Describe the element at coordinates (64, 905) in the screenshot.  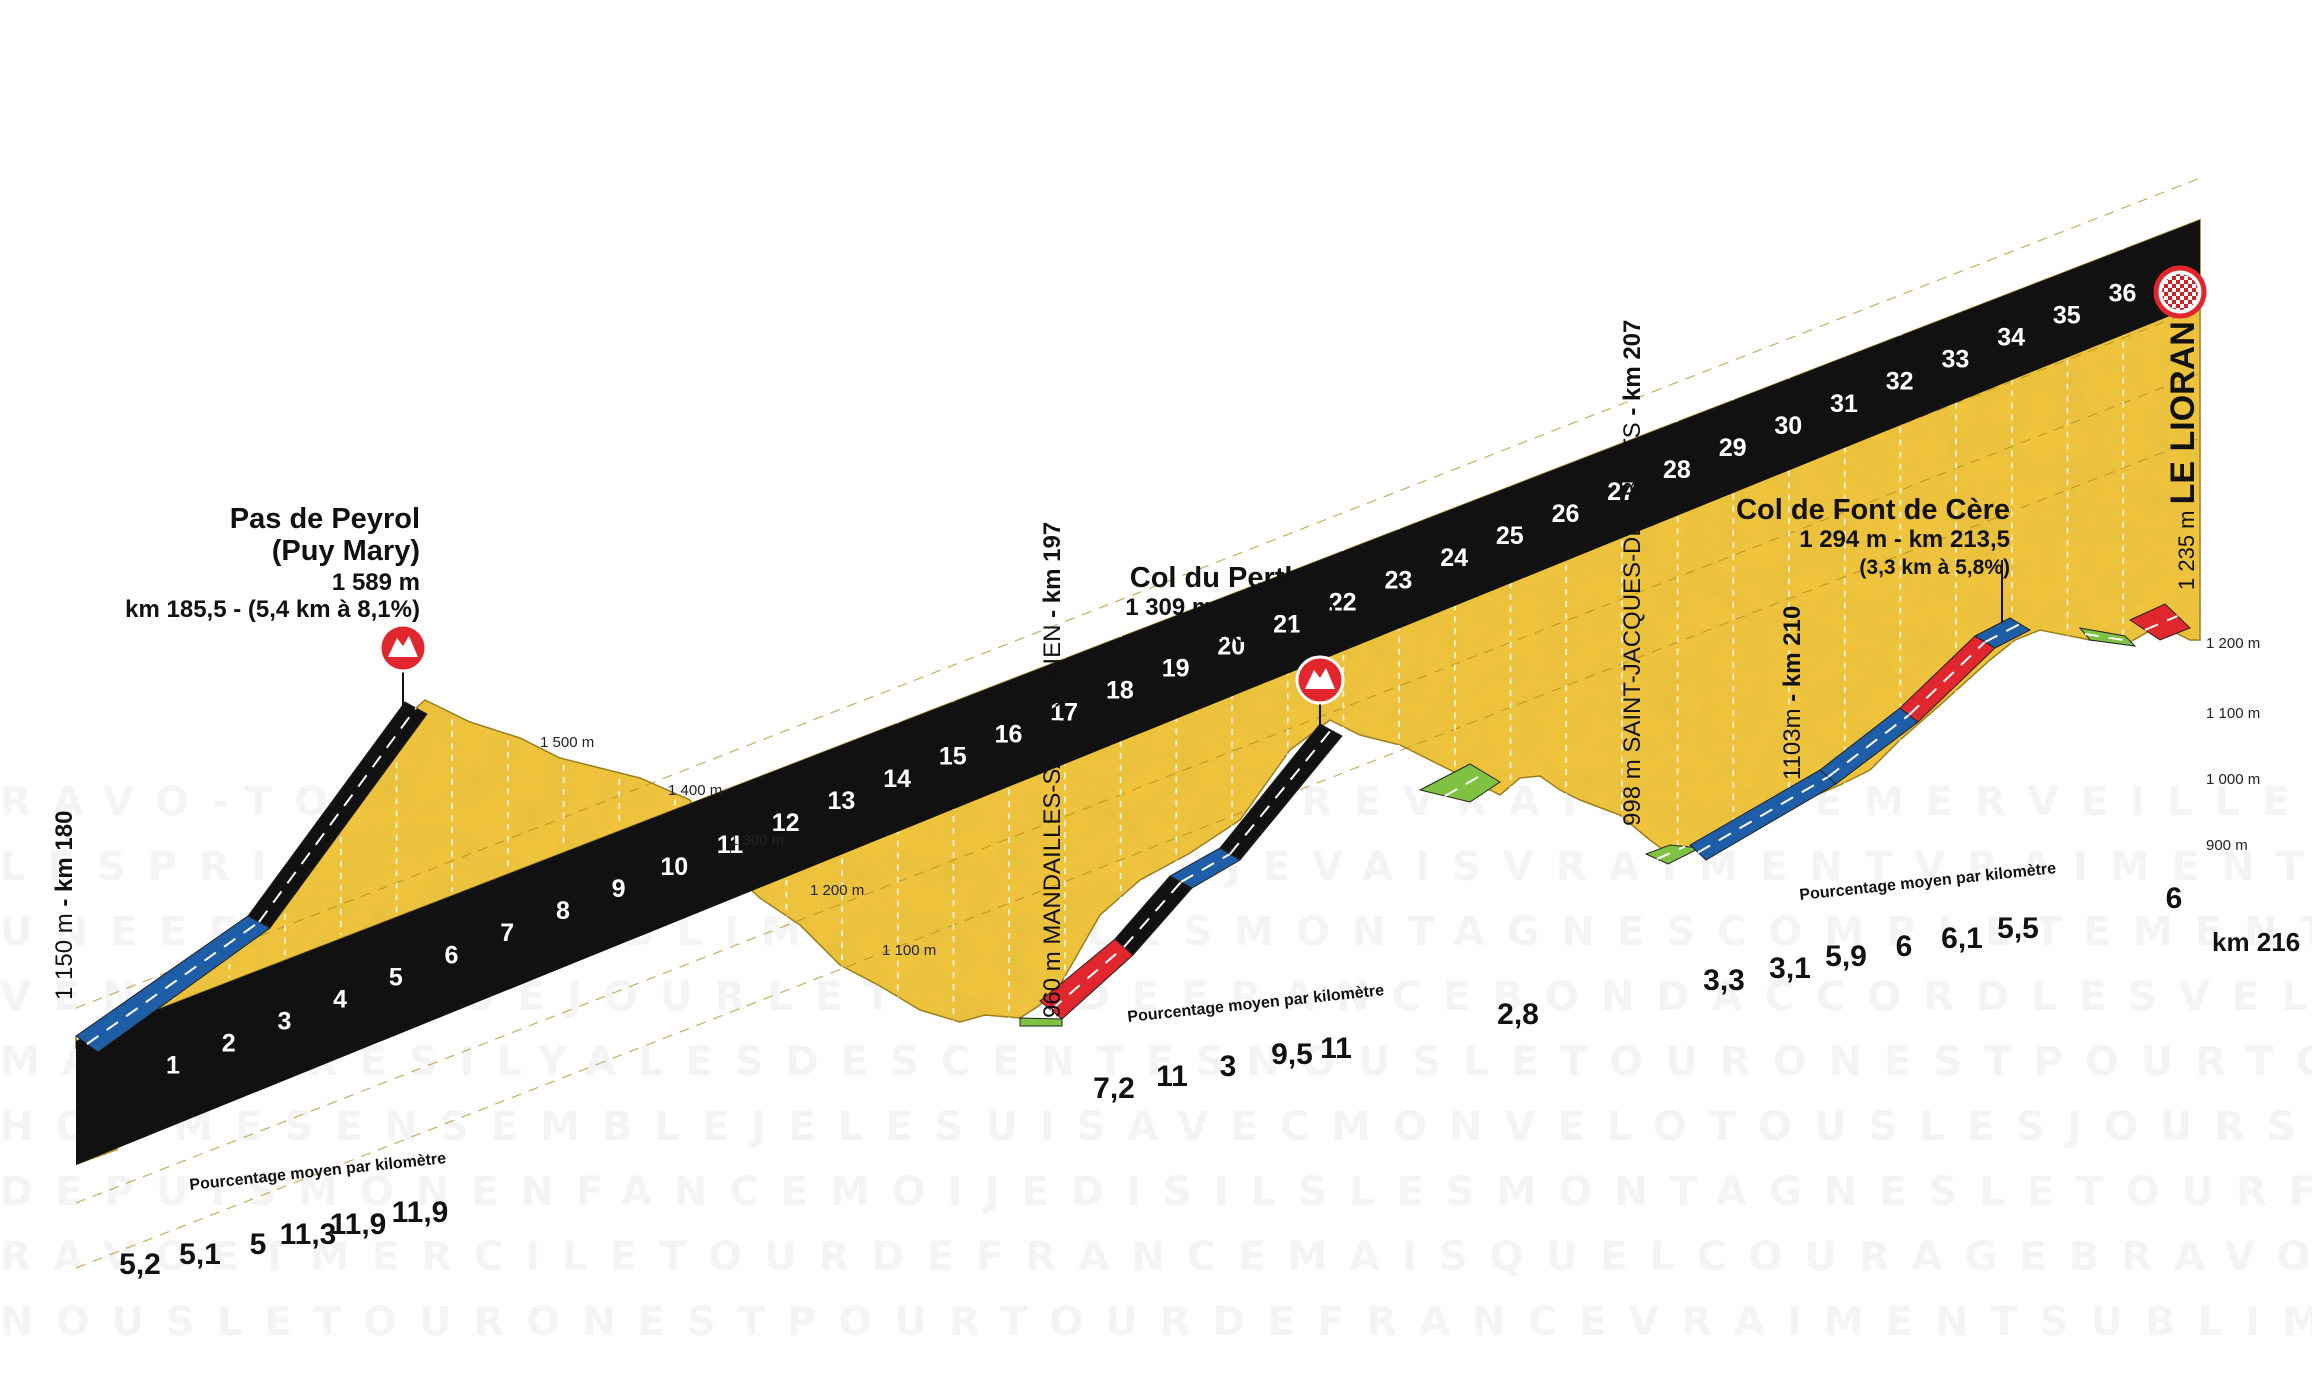
I see `waypoint-start: 1 150 m - km 180` at that location.